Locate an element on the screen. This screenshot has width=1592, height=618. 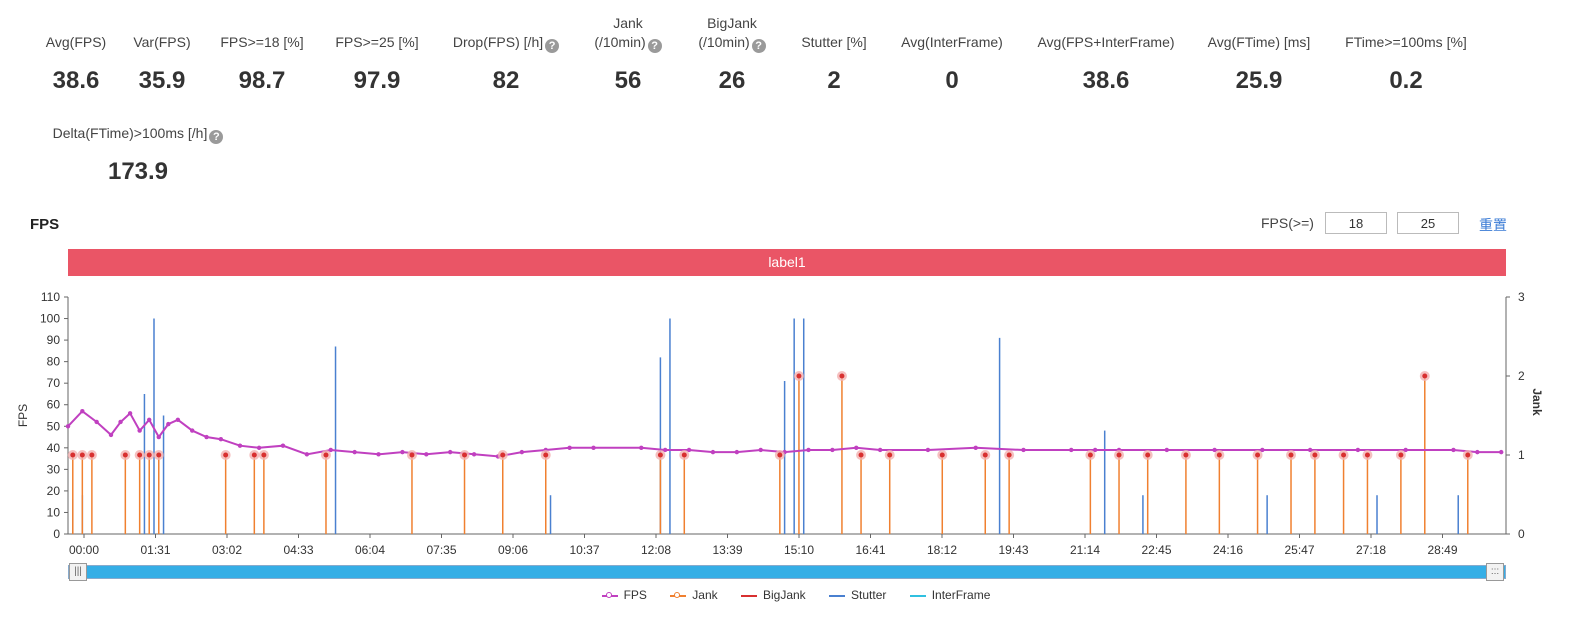
stat-value: 2 is located at coordinates (834, 80).